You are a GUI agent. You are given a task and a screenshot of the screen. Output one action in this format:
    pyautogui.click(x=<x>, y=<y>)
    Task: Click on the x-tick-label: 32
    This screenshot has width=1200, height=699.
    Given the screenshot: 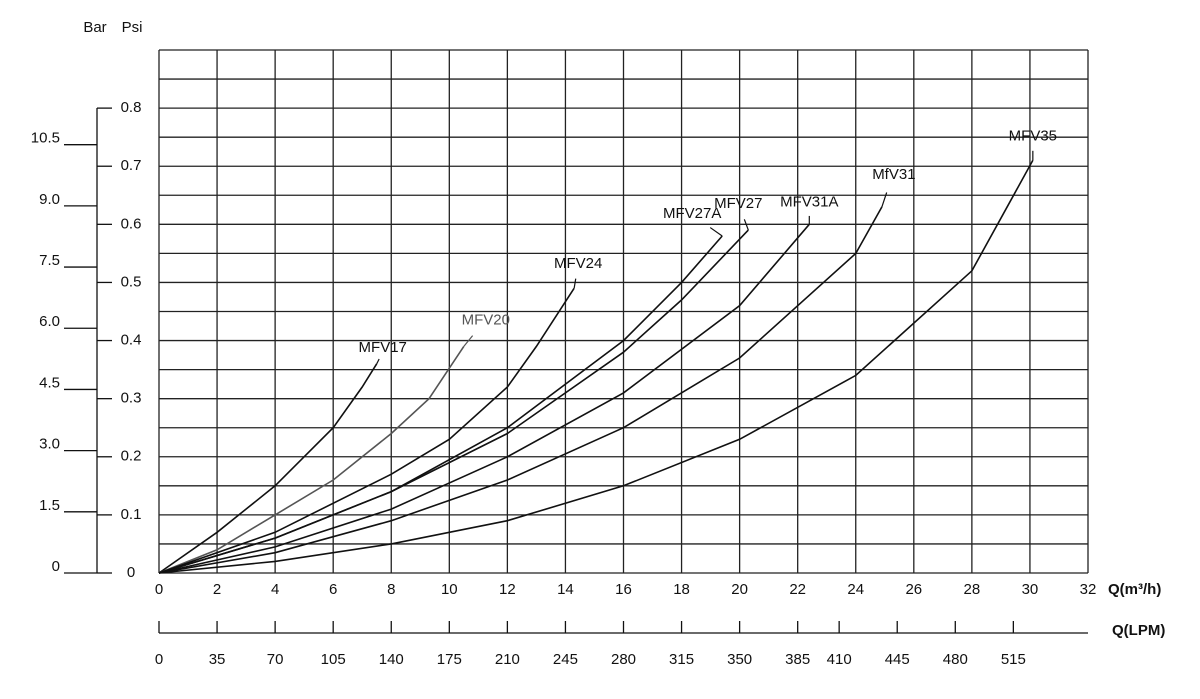 What is the action you would take?
    pyautogui.click(x=1088, y=589)
    